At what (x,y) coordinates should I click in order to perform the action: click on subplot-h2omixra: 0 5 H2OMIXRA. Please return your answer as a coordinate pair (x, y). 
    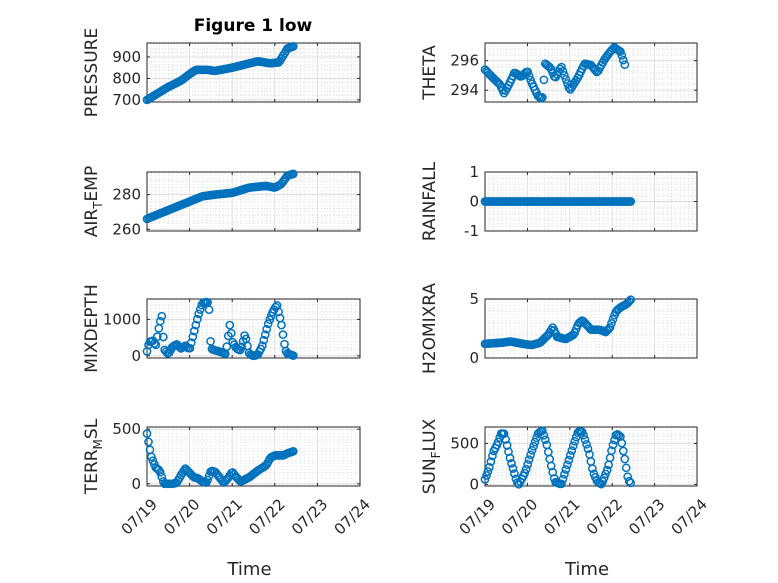
    Looking at the image, I should click on (559, 328).